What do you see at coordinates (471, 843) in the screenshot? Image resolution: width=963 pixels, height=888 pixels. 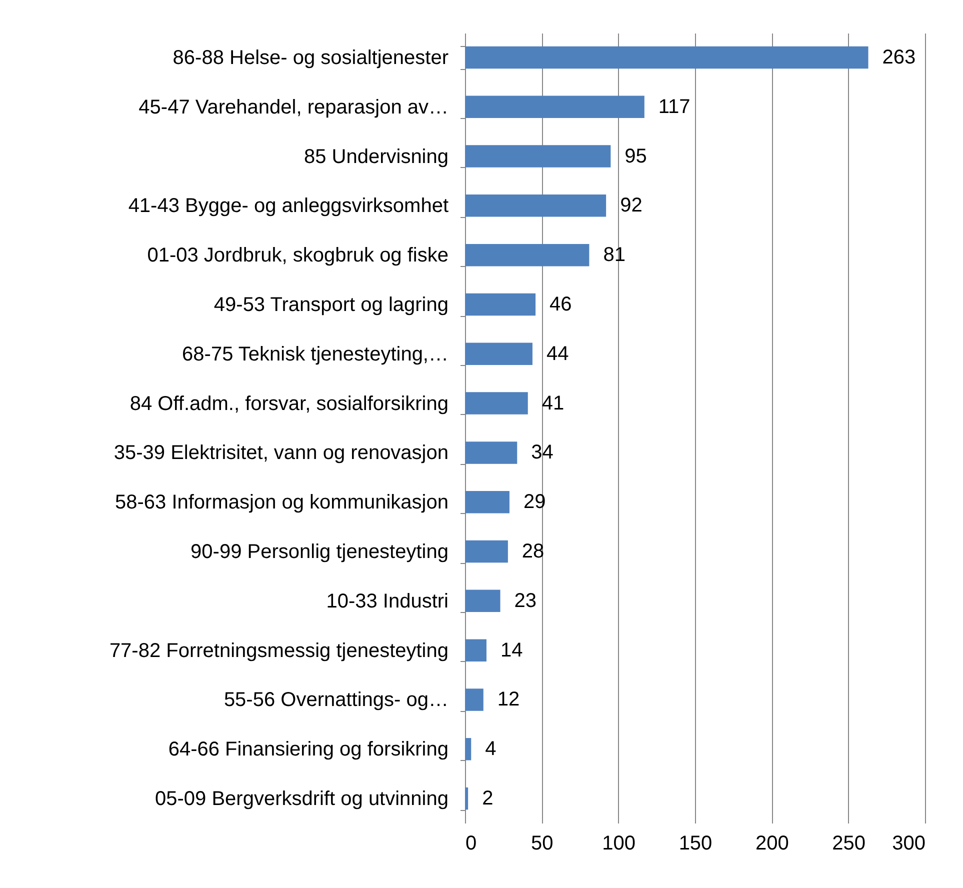 I see `x-tick-label: 0` at bounding box center [471, 843].